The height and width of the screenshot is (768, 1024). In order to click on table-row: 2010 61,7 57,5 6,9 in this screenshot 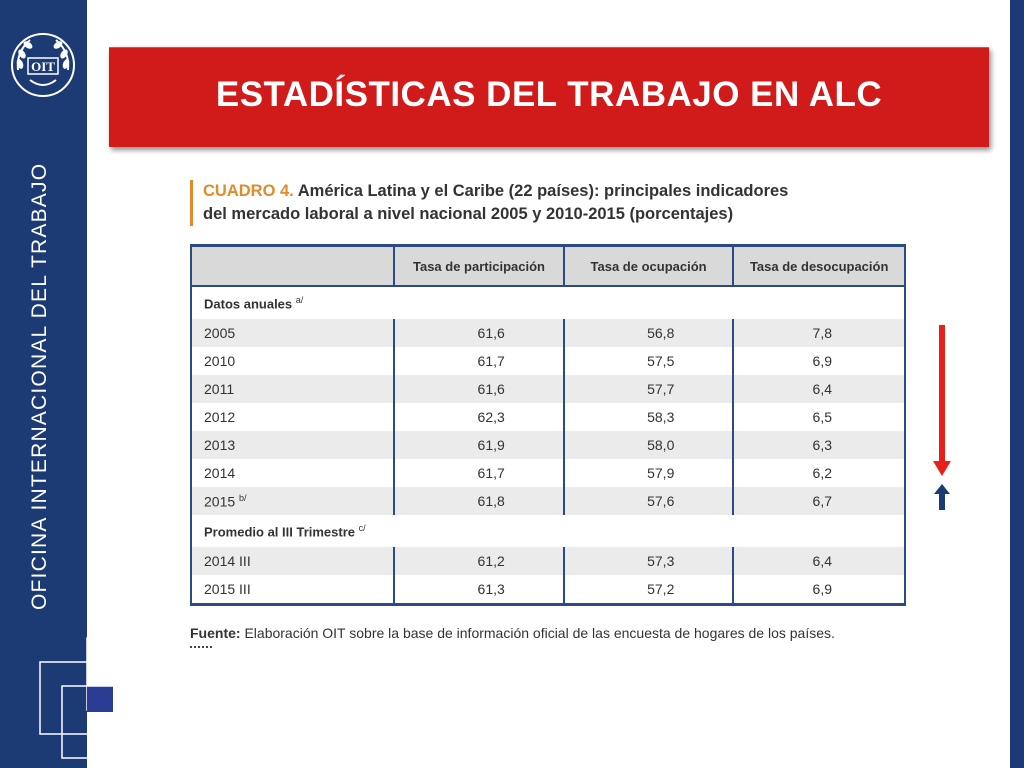, I will do `click(548, 361)`.